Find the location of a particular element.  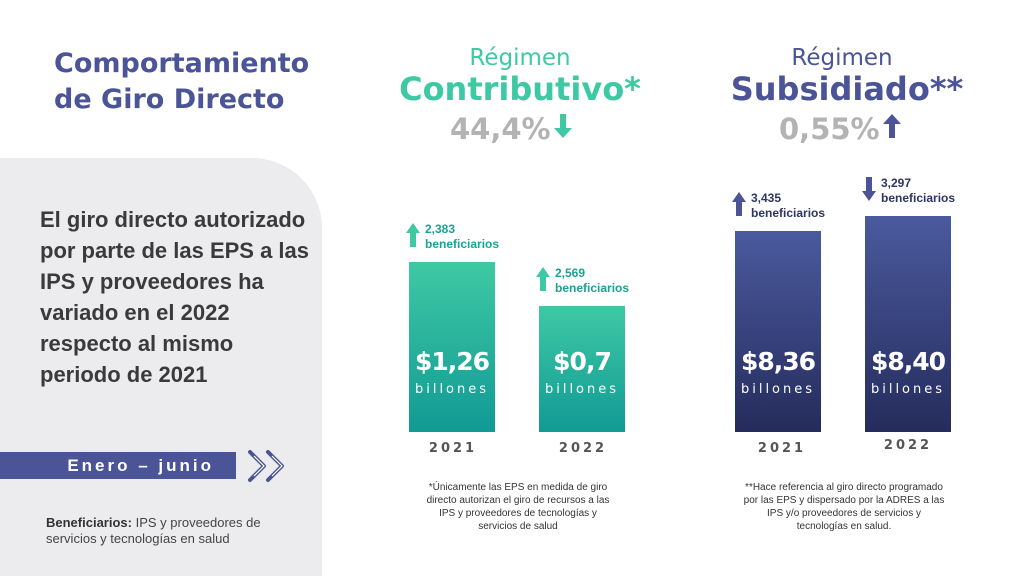

page-title: Comportamiento de Giro Directo is located at coordinates (182, 81).